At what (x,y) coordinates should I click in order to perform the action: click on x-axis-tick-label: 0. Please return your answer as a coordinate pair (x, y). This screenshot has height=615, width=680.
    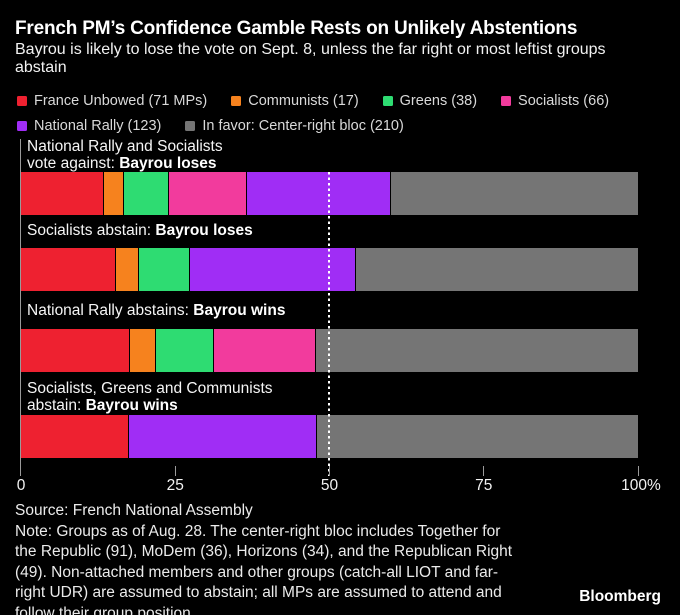
    Looking at the image, I should click on (21, 485).